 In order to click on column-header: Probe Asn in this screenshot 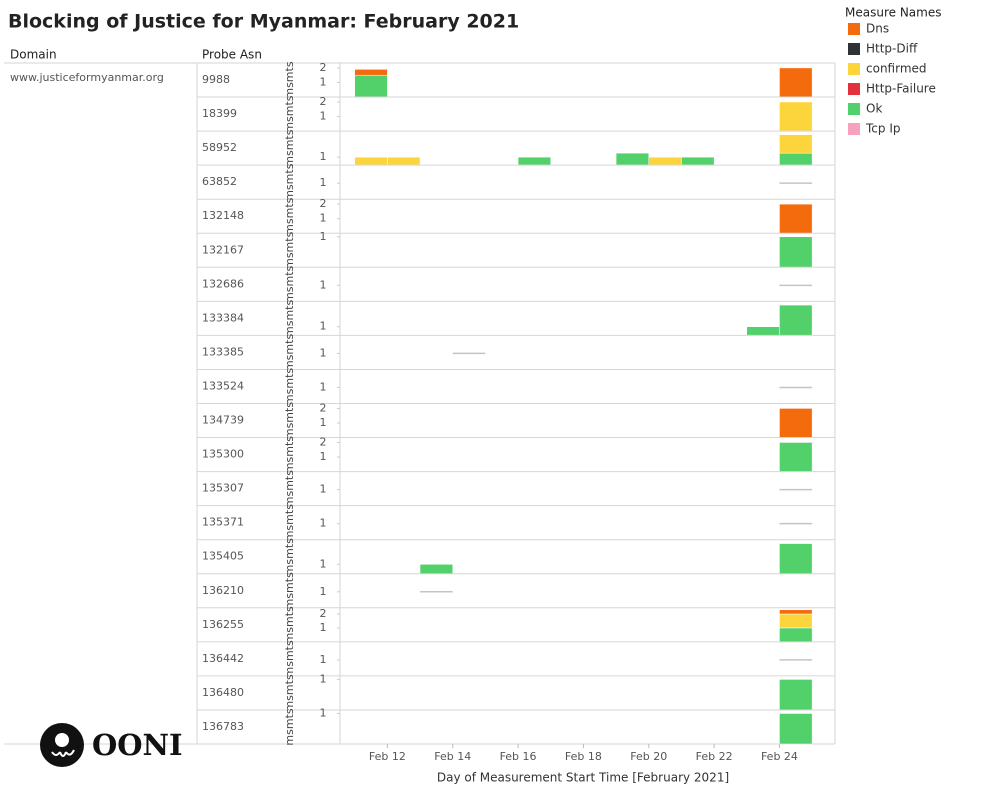, I will do `click(232, 55)`.